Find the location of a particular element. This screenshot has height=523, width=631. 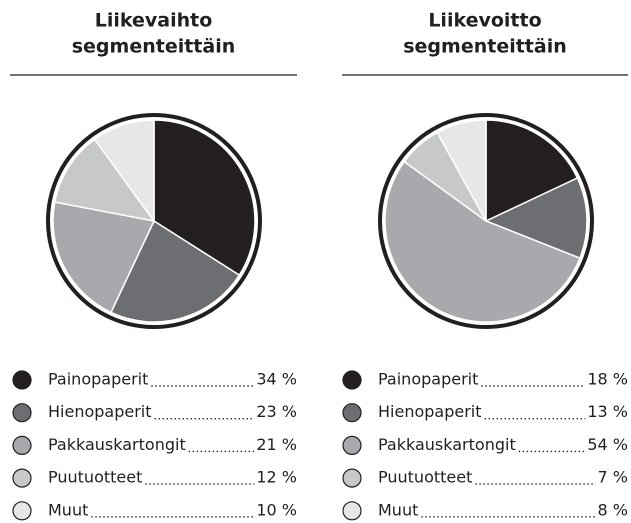

legend-value: 54 % is located at coordinates (607, 444).